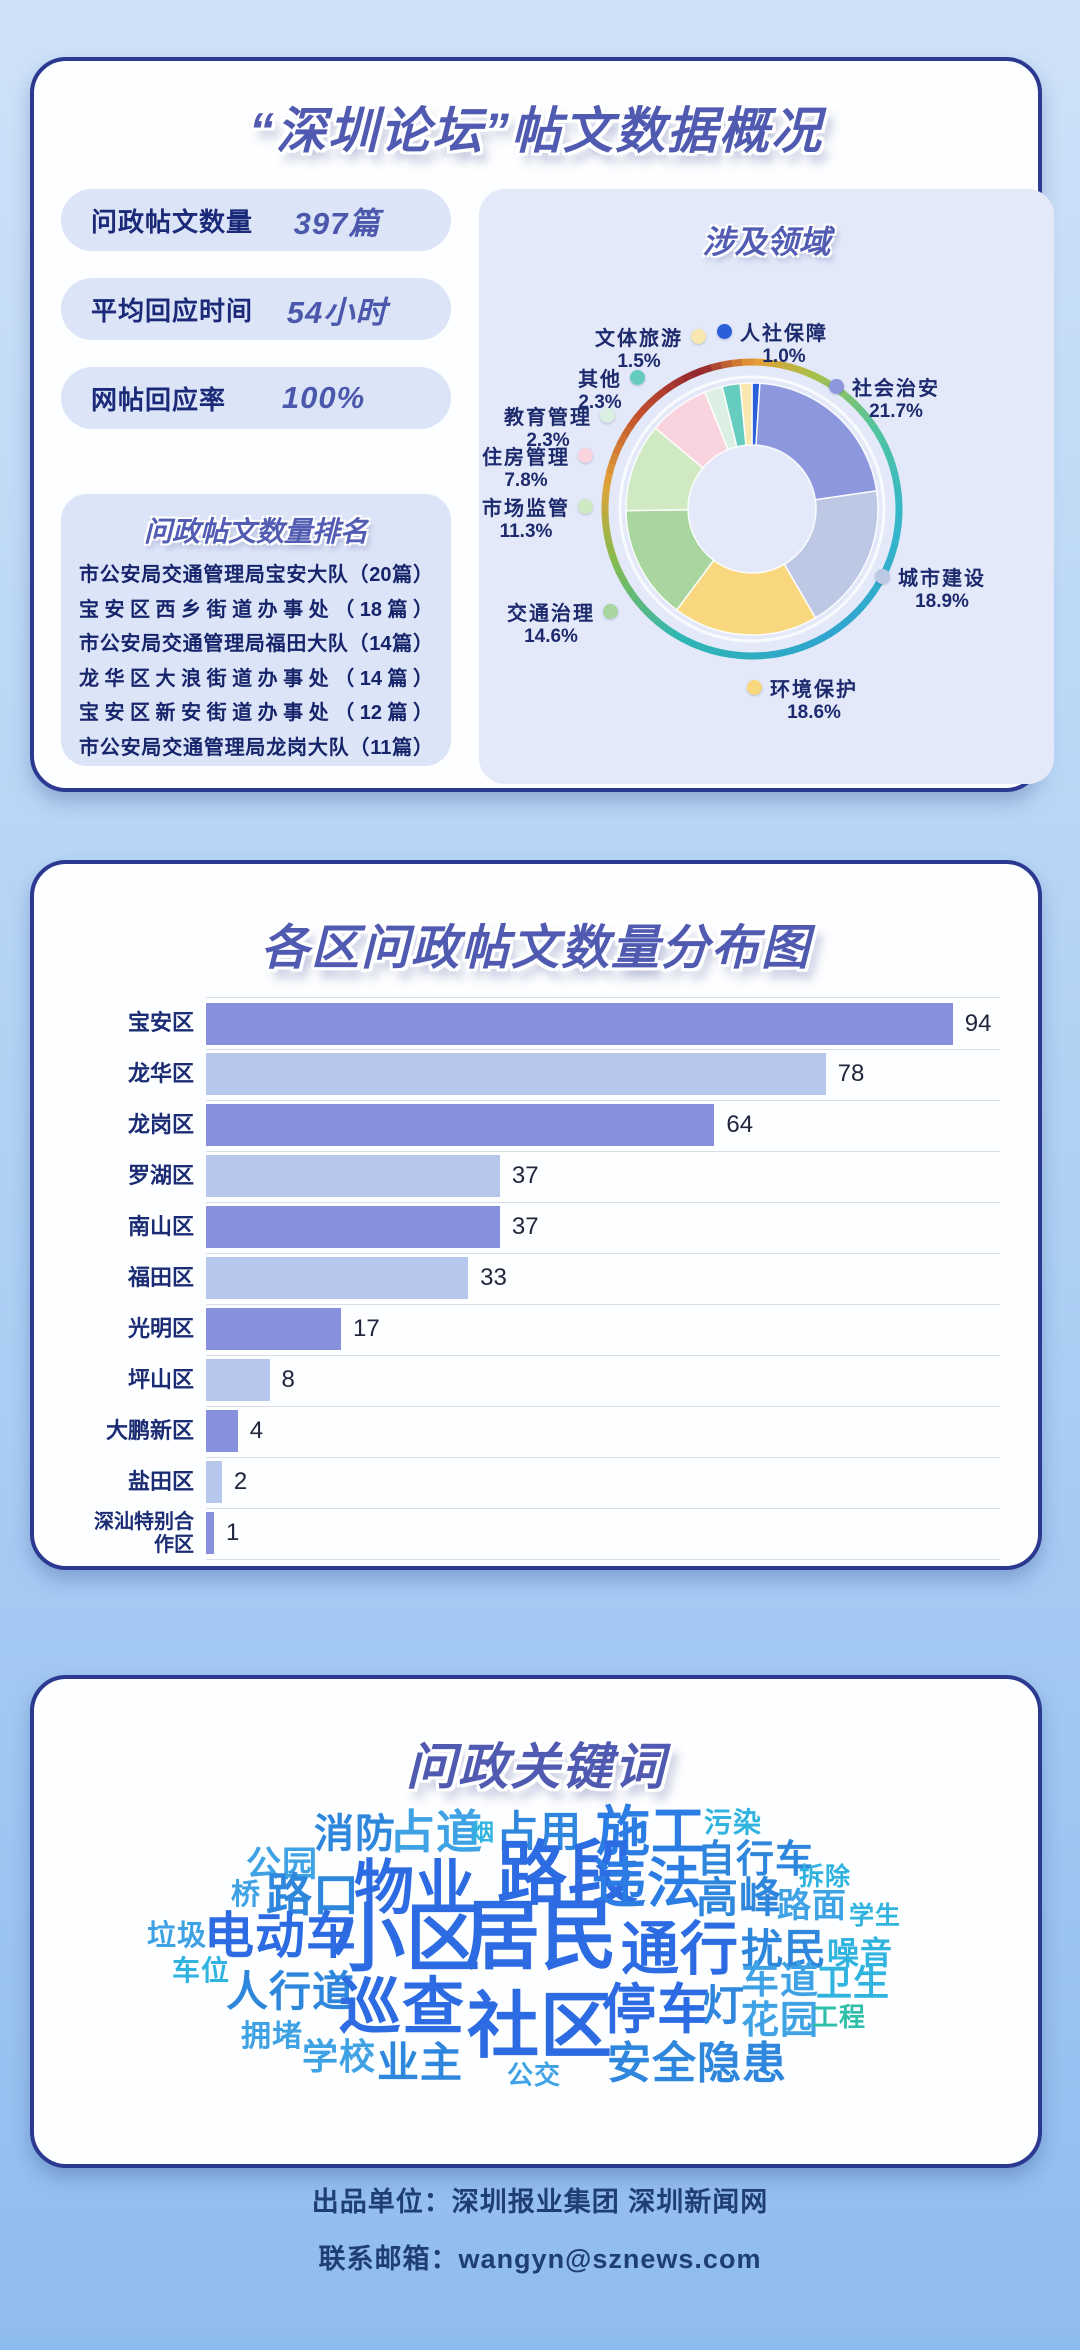 This screenshot has width=1080, height=2350. I want to click on keyword: 占道, so click(436, 1832).